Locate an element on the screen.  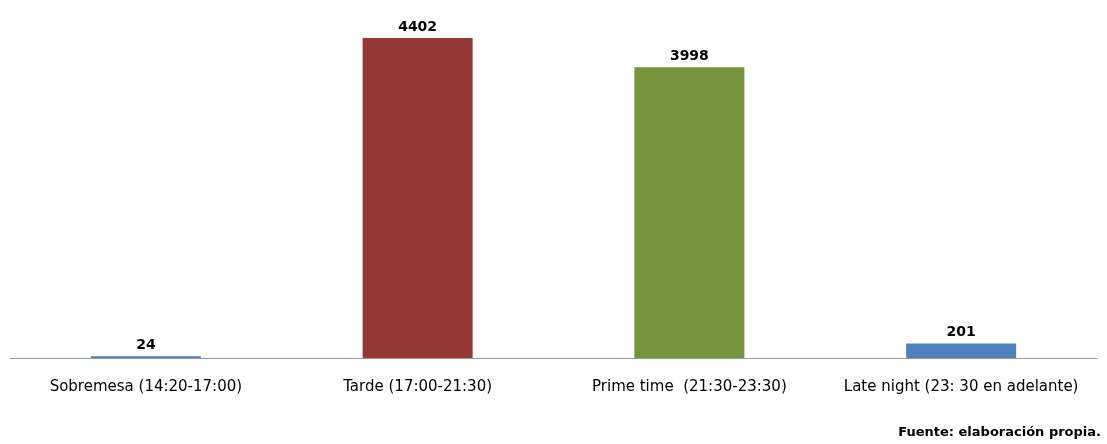
source-note: Fuente: elaboración propia. is located at coordinates (1000, 431).